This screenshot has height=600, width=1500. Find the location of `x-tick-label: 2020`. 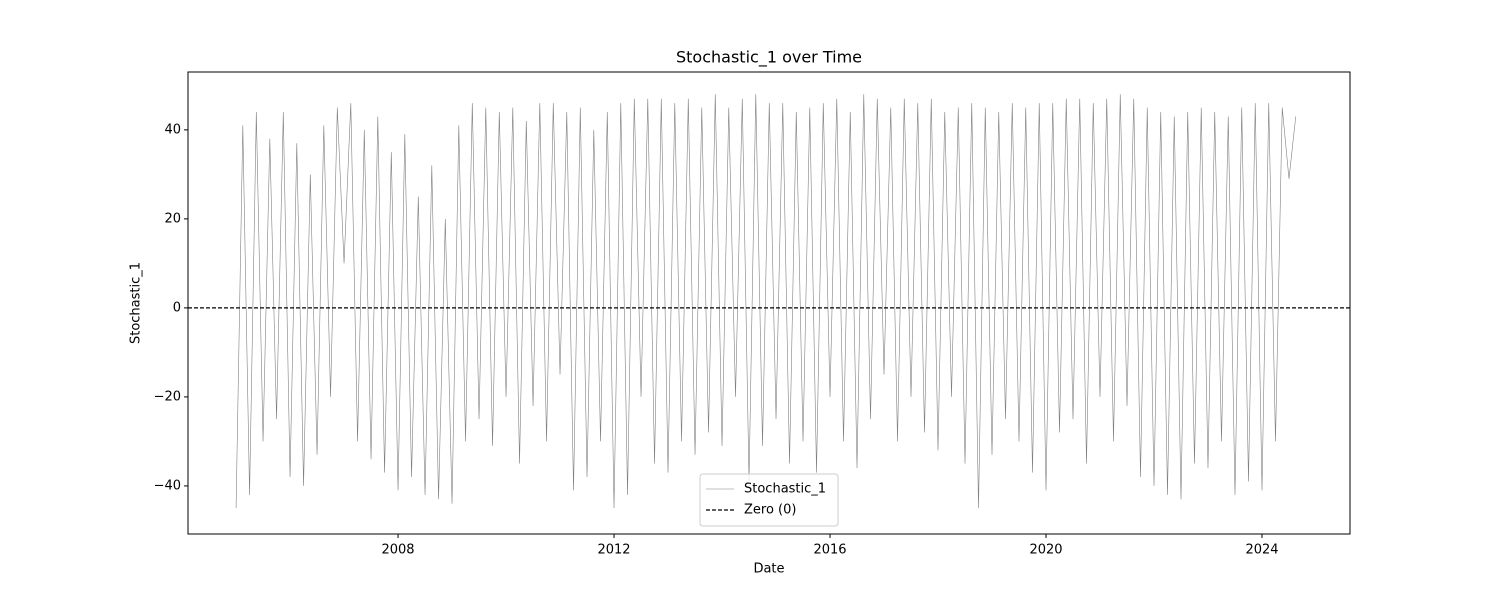

x-tick-label: 2020 is located at coordinates (1045, 550).